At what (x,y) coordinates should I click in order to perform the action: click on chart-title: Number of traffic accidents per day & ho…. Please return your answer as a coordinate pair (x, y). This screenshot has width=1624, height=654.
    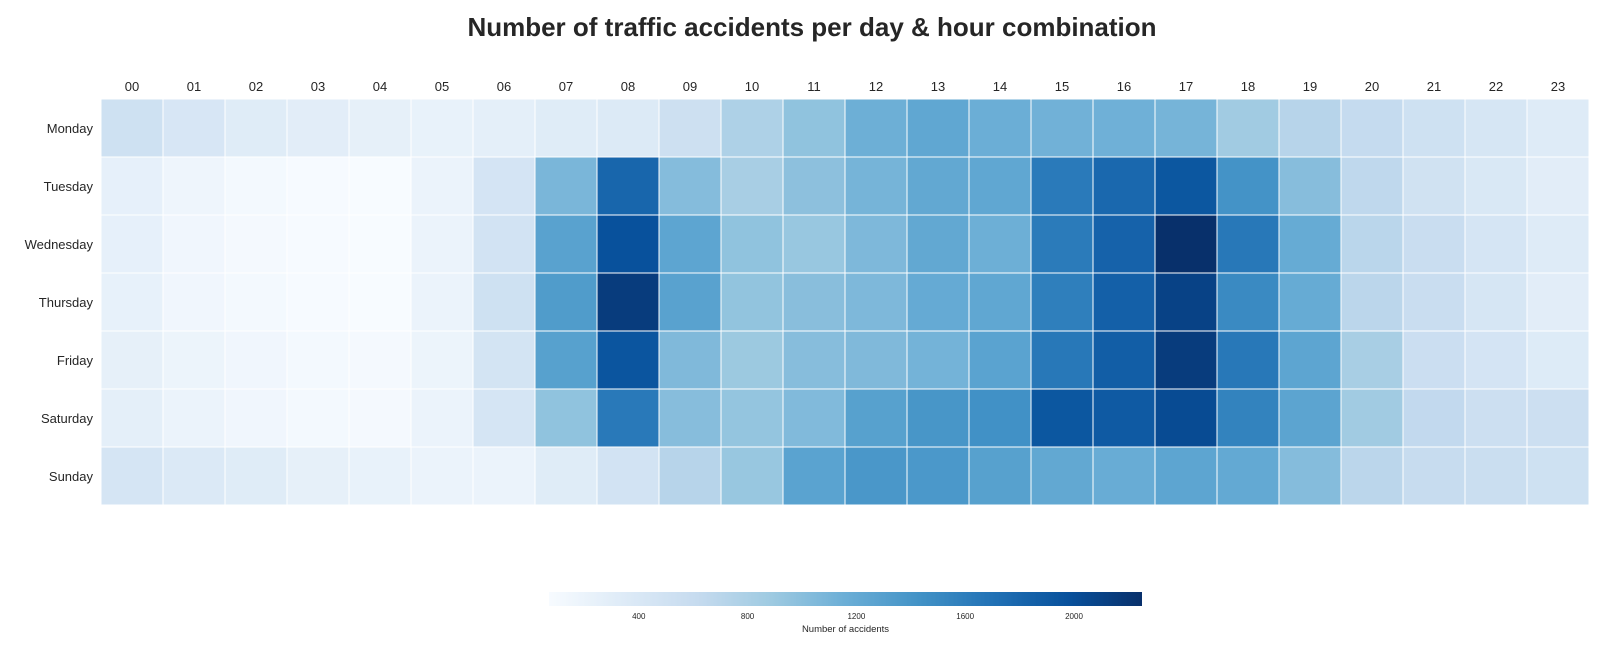
    Looking at the image, I should click on (812, 27).